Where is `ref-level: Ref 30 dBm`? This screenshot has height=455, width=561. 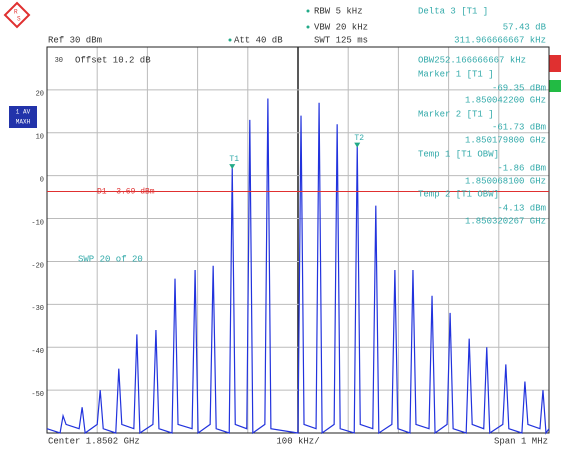 ref-level: Ref 30 dBm is located at coordinates (75, 40).